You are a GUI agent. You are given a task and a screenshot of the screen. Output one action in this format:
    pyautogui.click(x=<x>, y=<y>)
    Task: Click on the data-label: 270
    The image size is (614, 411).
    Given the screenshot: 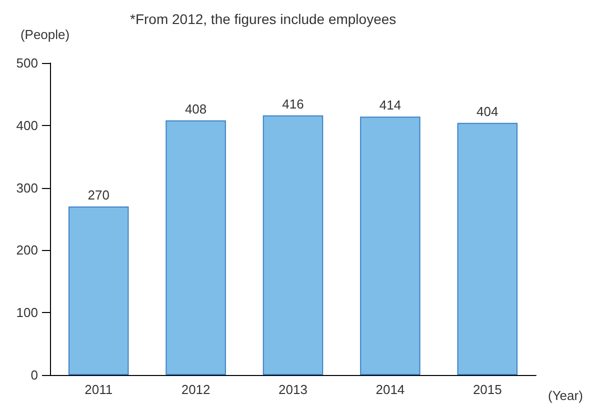 What is the action you would take?
    pyautogui.click(x=99, y=195)
    